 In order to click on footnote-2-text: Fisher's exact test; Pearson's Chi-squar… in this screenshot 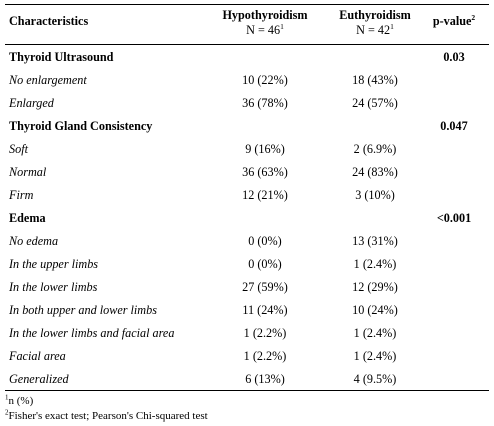, I will do `click(108, 416)`.